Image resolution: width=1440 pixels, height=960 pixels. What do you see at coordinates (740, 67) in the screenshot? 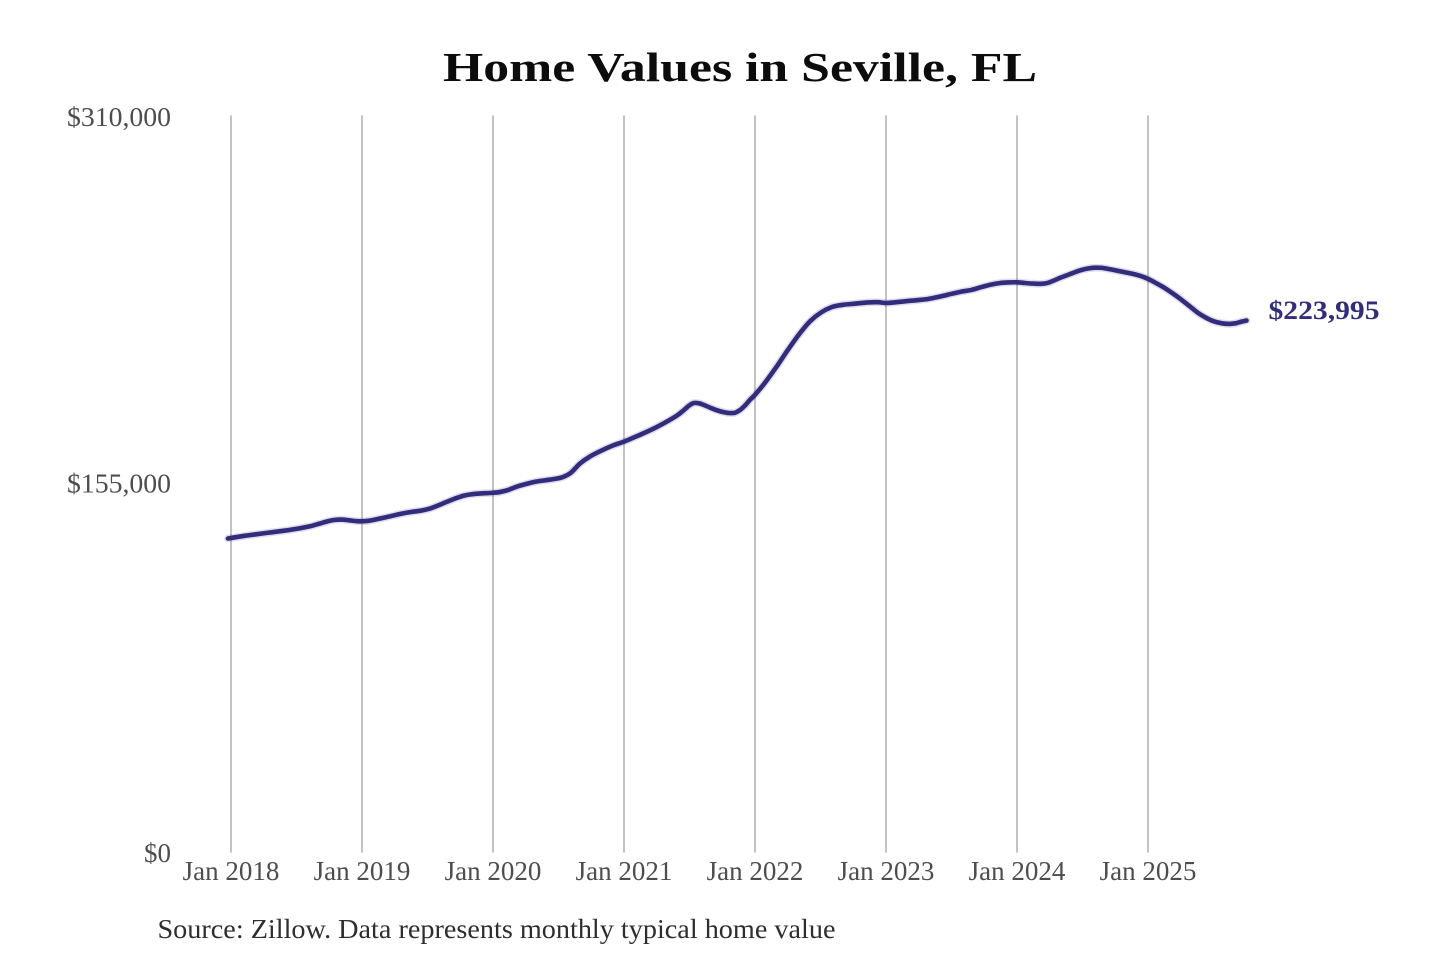
I see `svg-text: Home Values in Seville, FL` at bounding box center [740, 67].